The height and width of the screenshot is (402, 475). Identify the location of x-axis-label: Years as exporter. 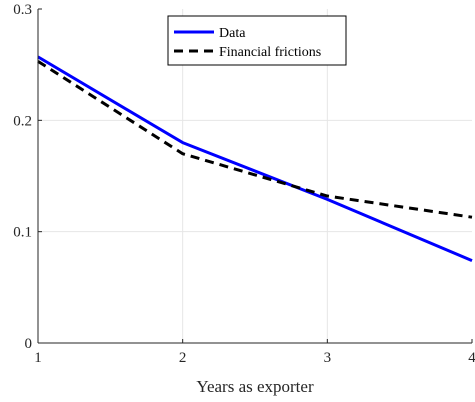
(255, 386).